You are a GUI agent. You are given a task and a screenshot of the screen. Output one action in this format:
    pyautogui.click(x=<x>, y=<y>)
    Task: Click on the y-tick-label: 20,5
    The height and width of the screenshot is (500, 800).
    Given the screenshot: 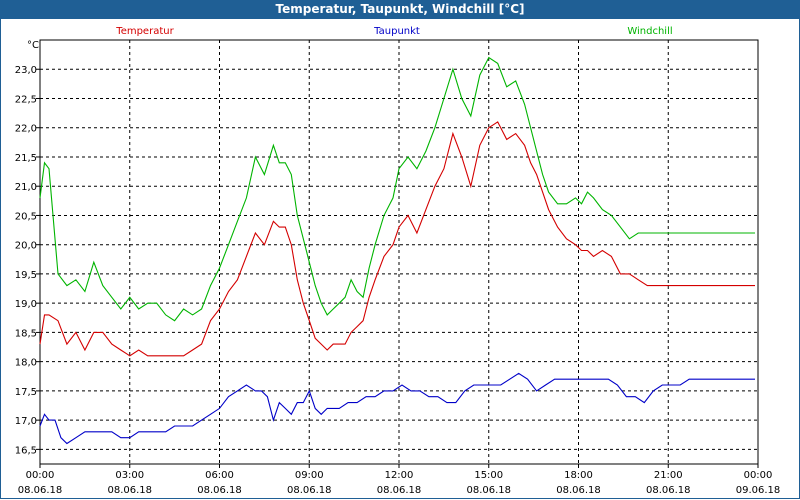 What is the action you would take?
    pyautogui.click(x=26, y=216)
    